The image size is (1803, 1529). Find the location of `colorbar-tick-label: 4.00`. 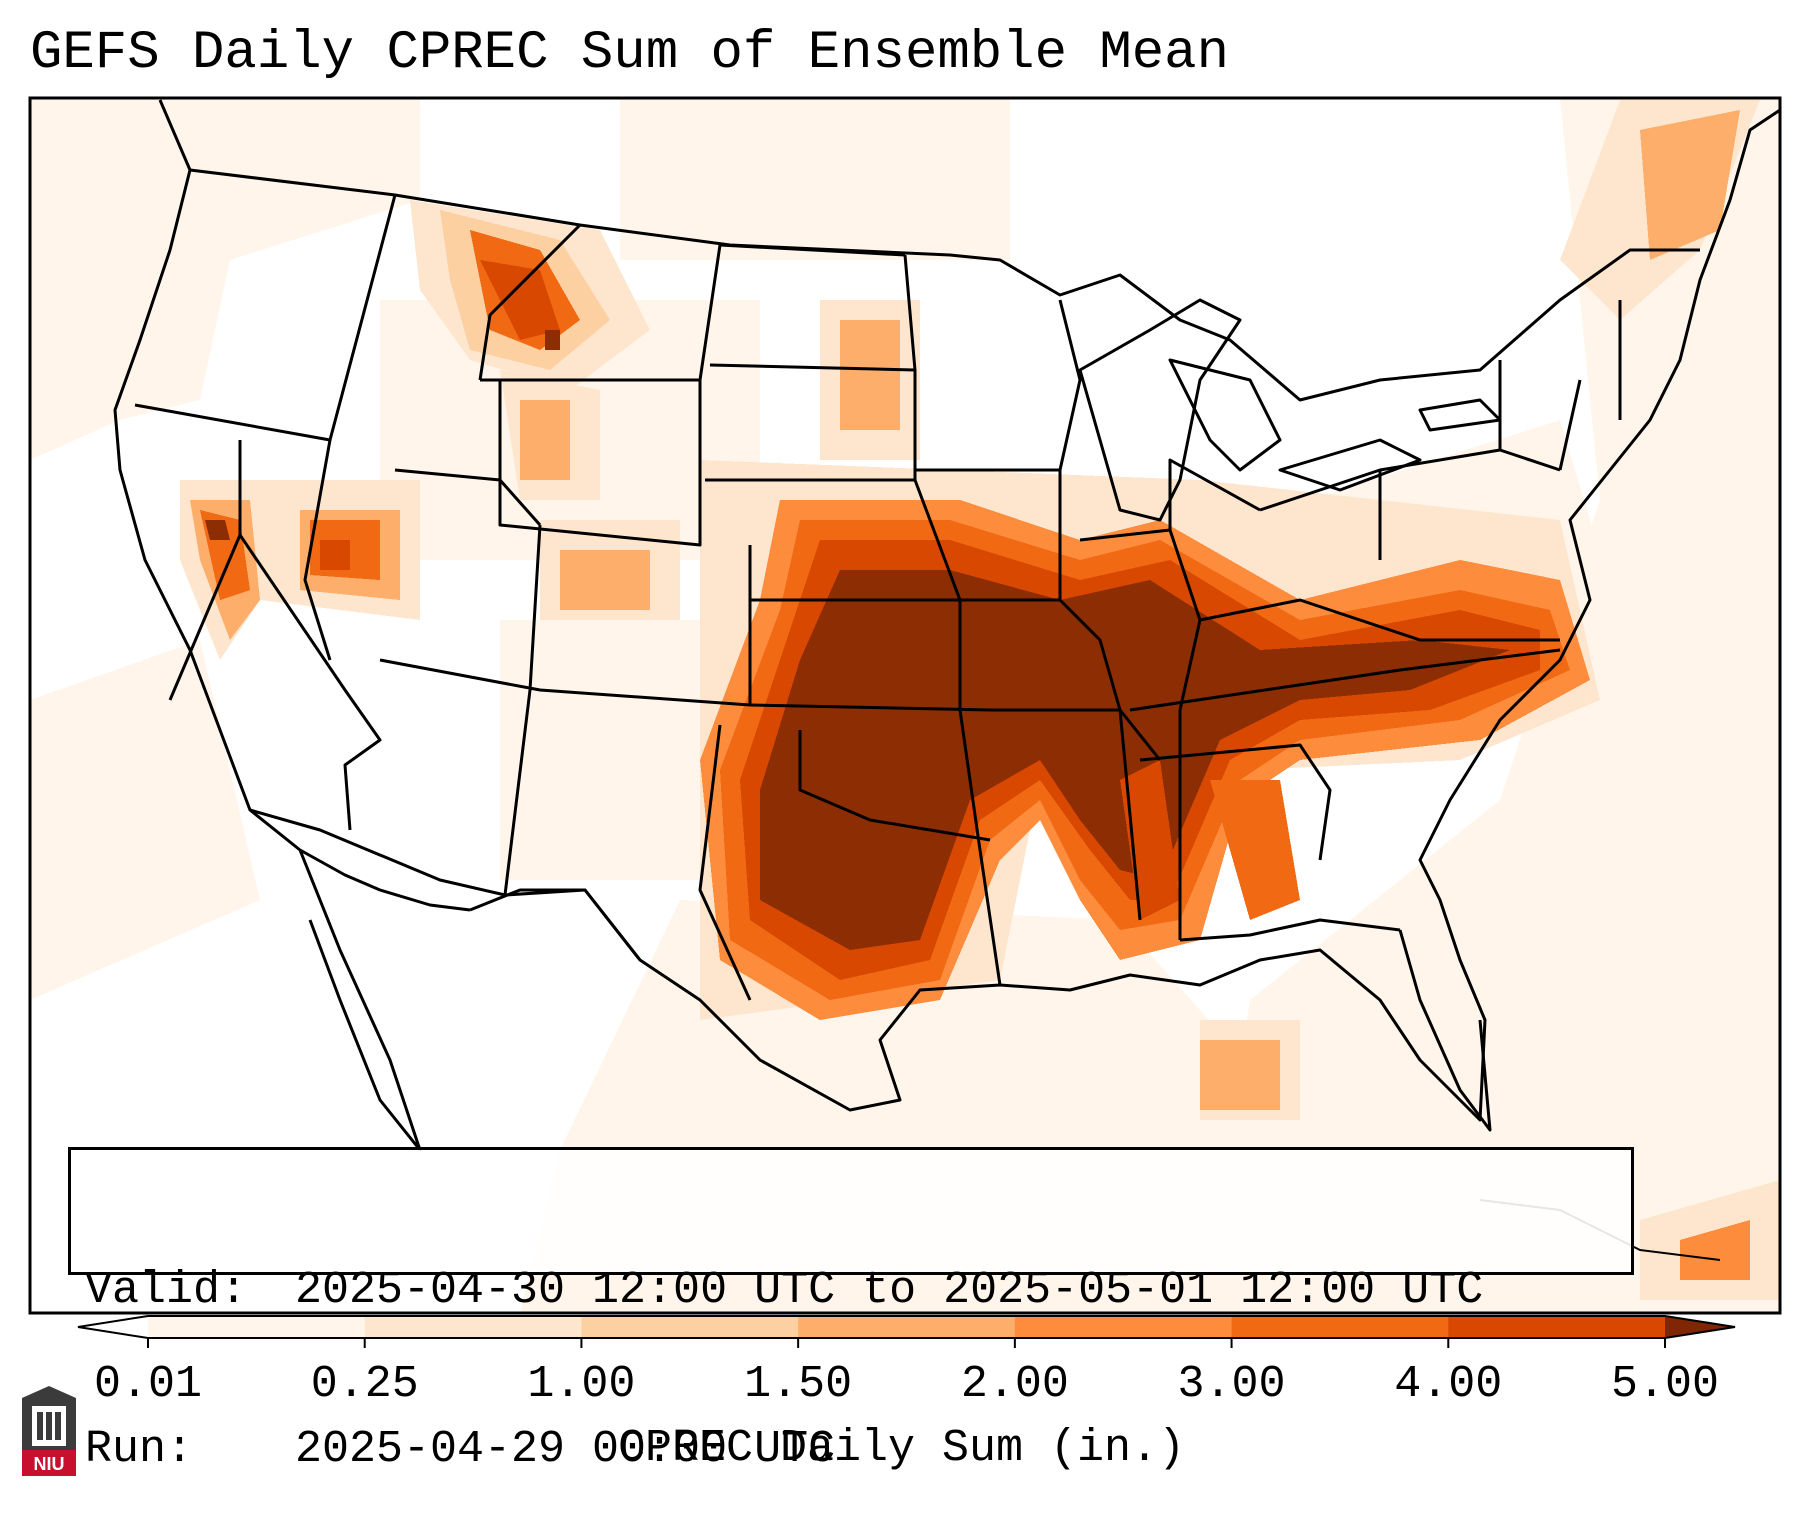

colorbar-tick-label: 4.00 is located at coordinates (1448, 1384).